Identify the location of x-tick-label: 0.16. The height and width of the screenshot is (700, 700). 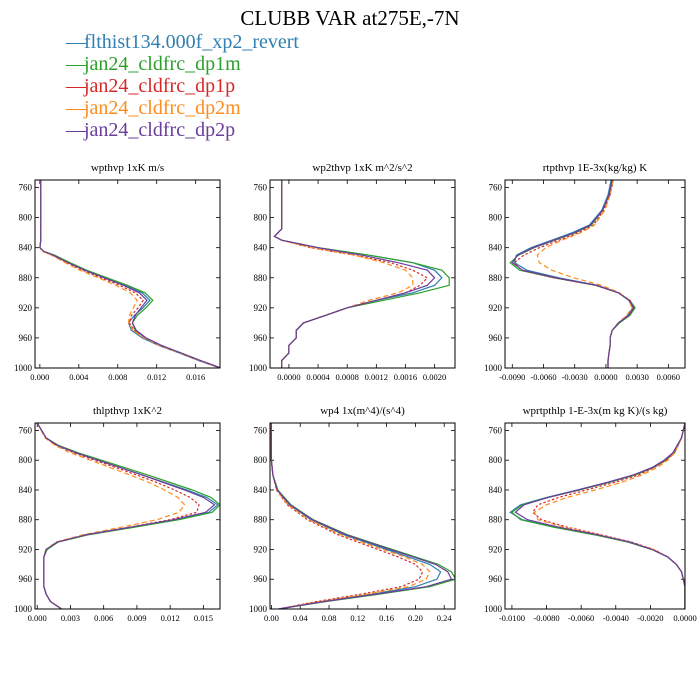
(386, 618).